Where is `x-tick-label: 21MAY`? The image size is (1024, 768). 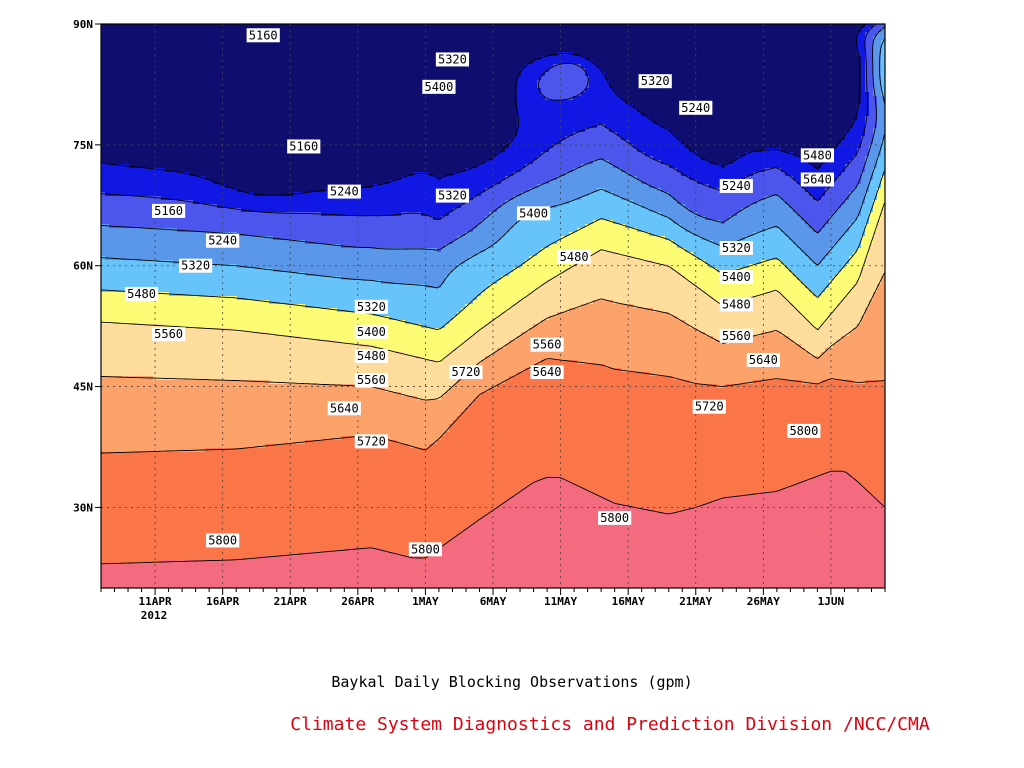
x-tick-label: 21MAY is located at coordinates (695, 601).